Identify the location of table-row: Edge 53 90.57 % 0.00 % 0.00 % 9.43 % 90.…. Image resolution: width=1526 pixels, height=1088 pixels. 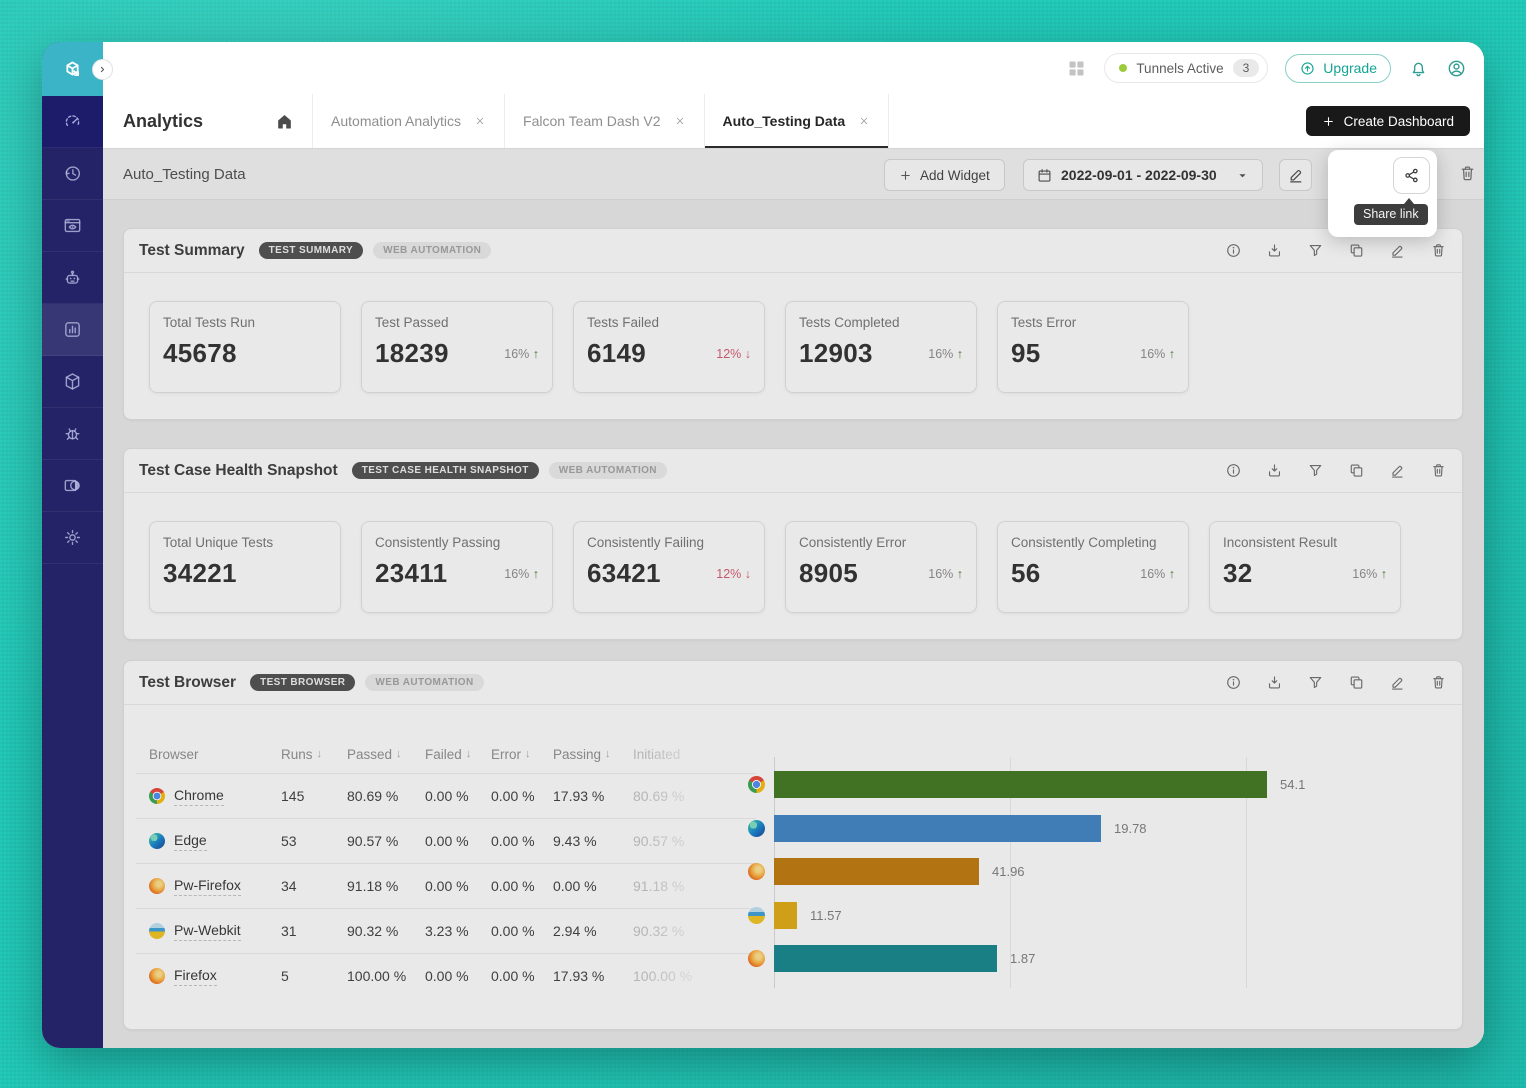
(446, 840).